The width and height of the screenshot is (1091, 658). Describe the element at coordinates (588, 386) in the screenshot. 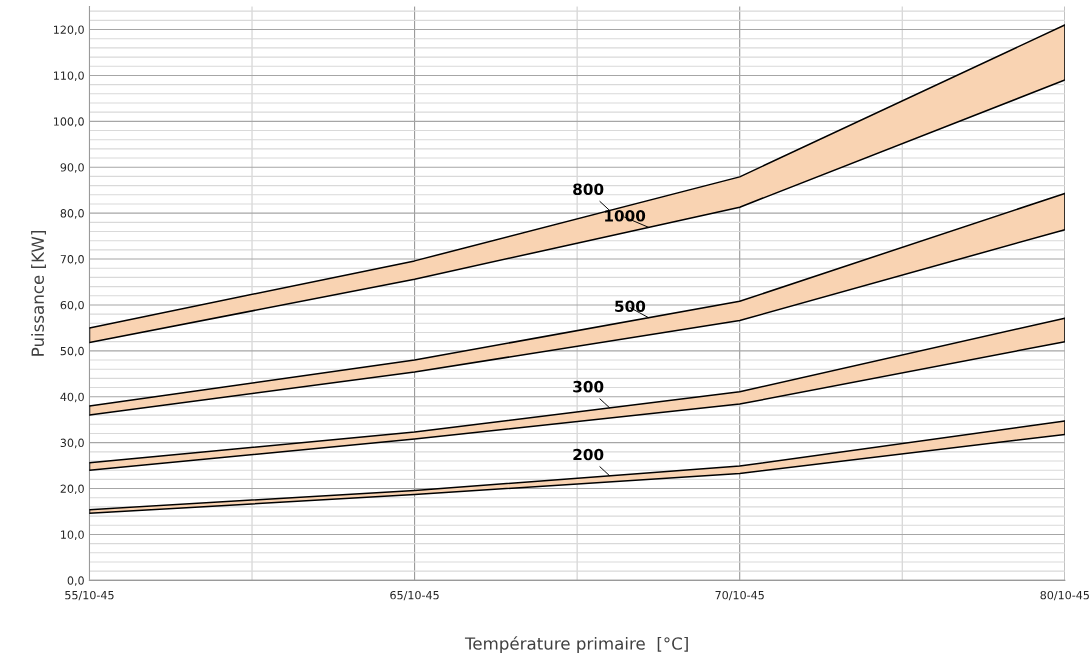

I see `series-label: 300` at that location.